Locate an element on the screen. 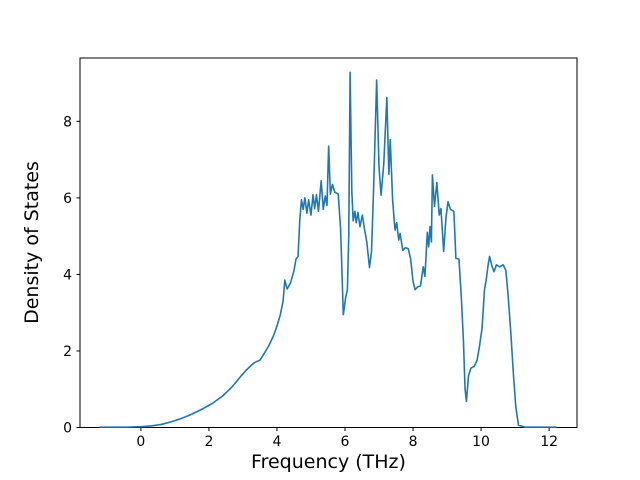  x-tick-label: 12 is located at coordinates (549, 442).